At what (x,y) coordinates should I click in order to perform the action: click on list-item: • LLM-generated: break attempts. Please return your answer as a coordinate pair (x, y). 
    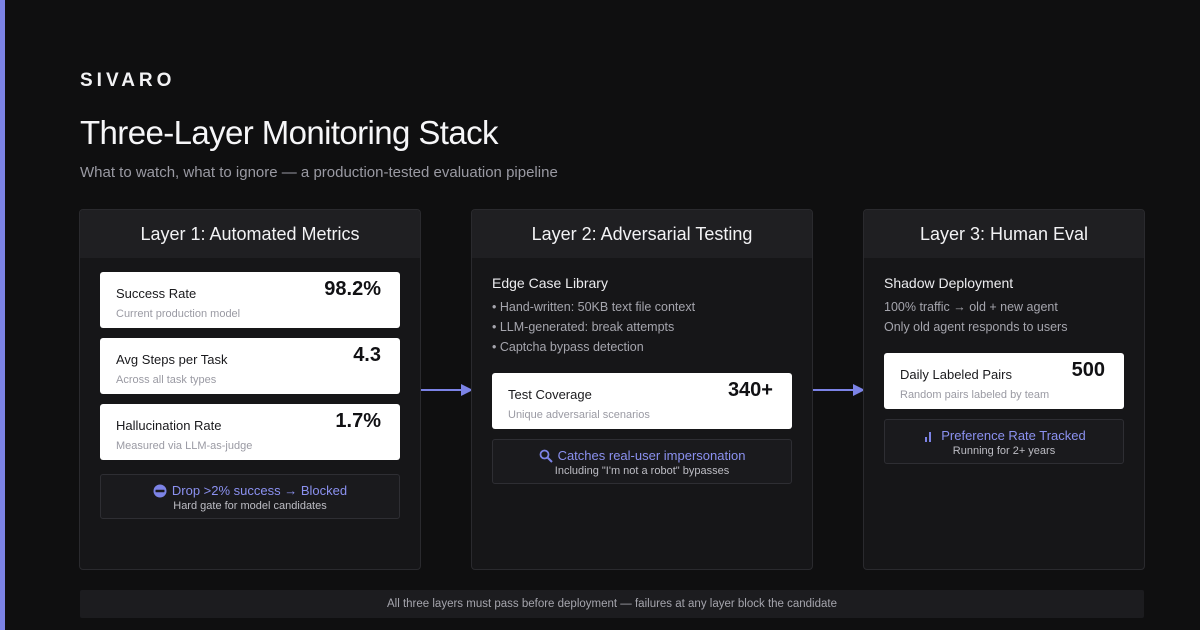
    Looking at the image, I should click on (583, 327).